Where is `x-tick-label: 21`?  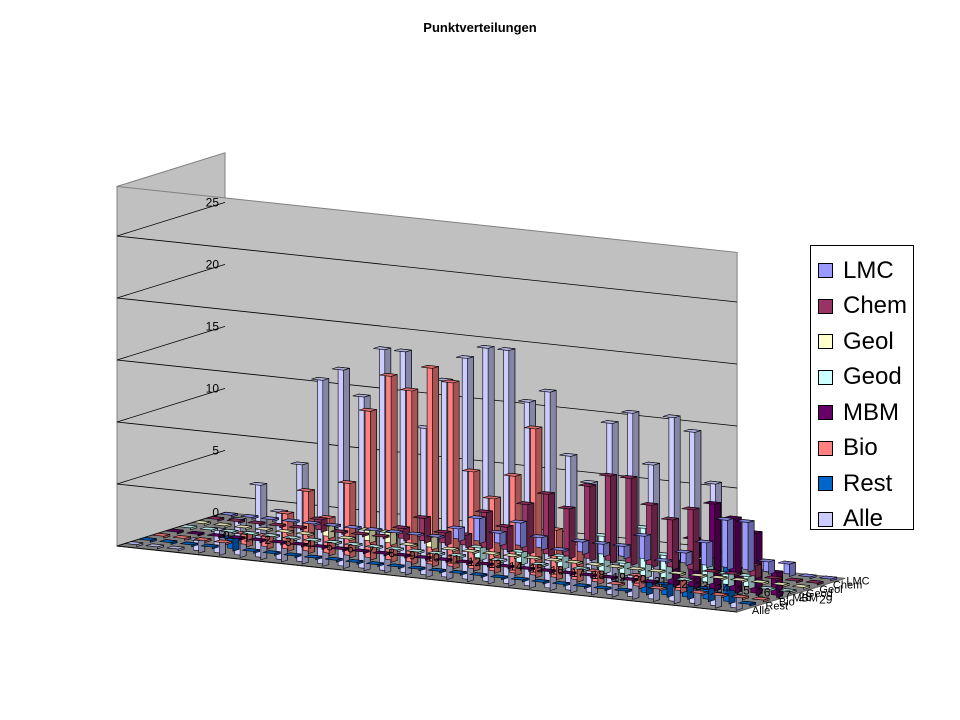
x-tick-label: 21 is located at coordinates (661, 582).